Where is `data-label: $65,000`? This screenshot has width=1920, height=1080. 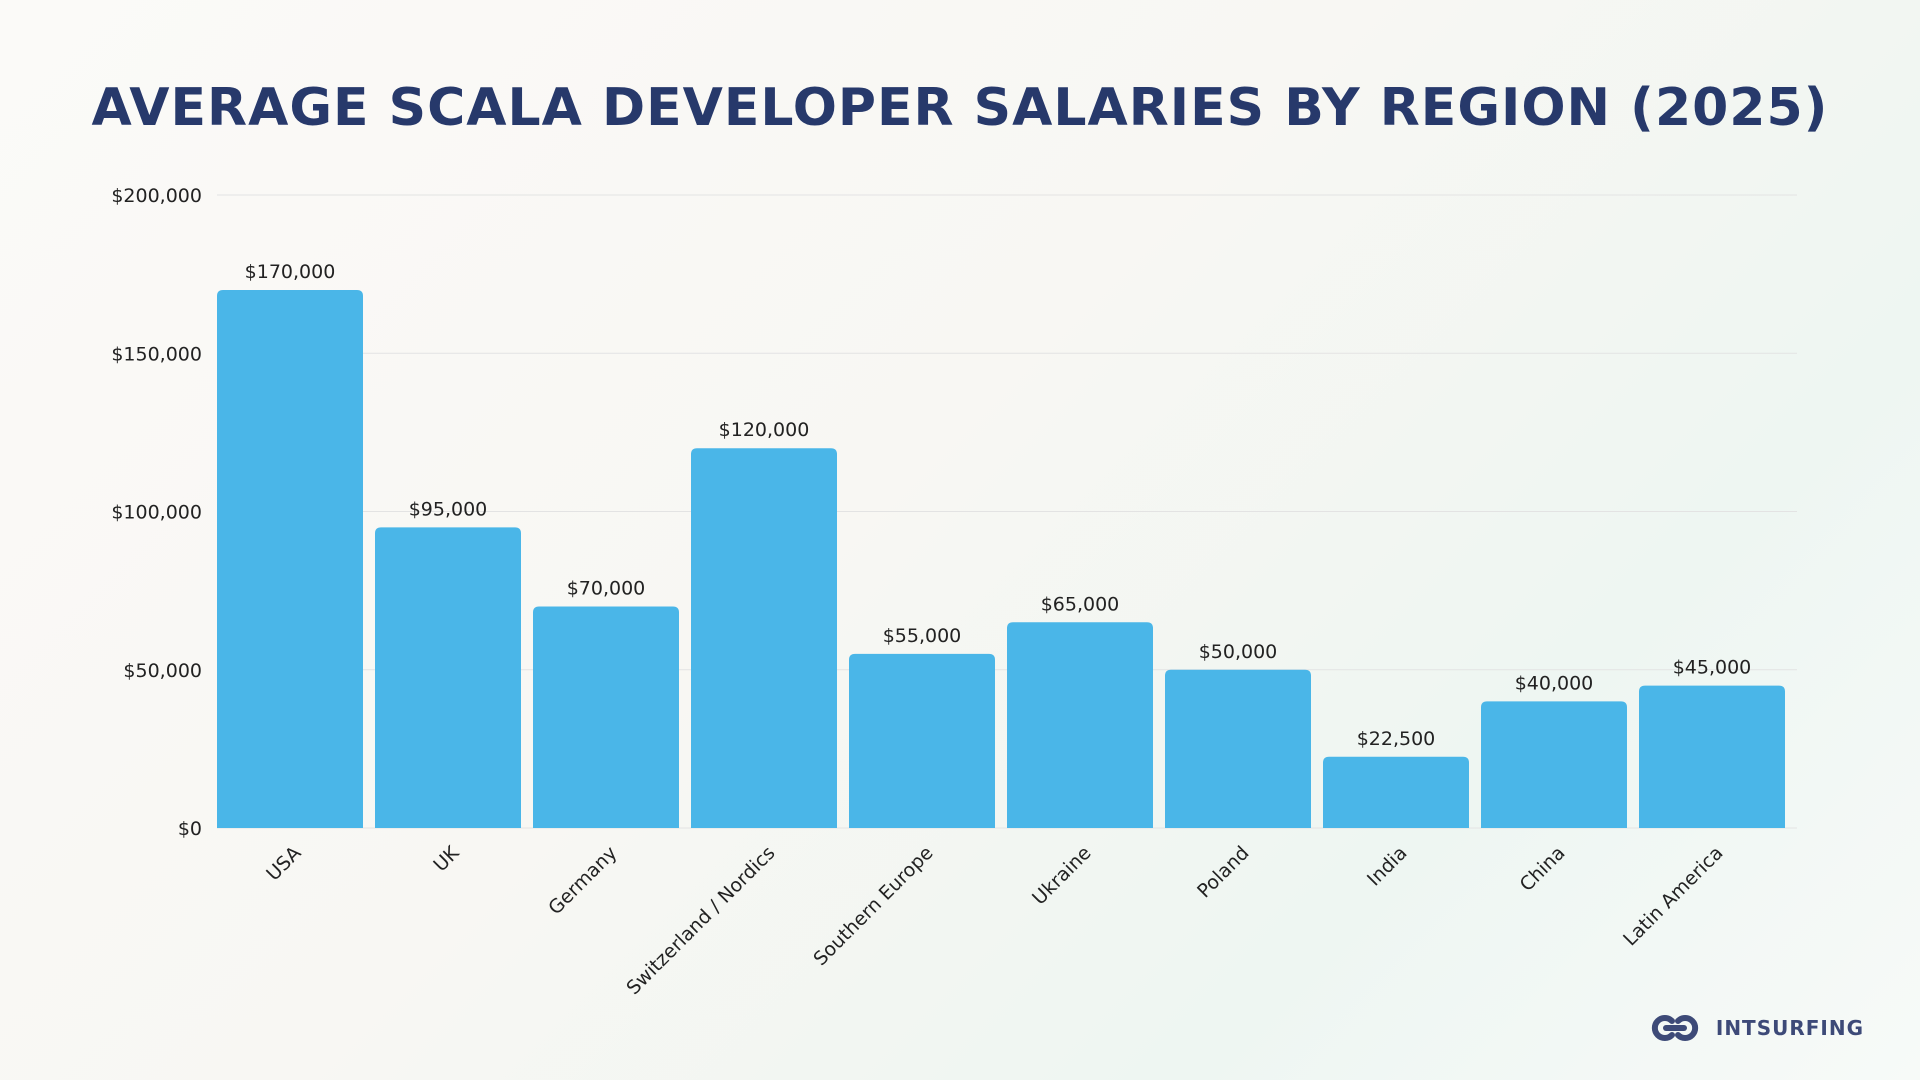
data-label: $65,000 is located at coordinates (1080, 604).